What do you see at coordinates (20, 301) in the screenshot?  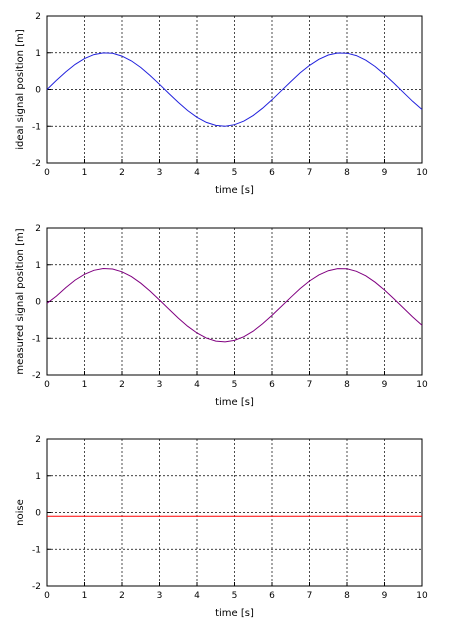 I see `y-axis-label: measured signal position [m]` at bounding box center [20, 301].